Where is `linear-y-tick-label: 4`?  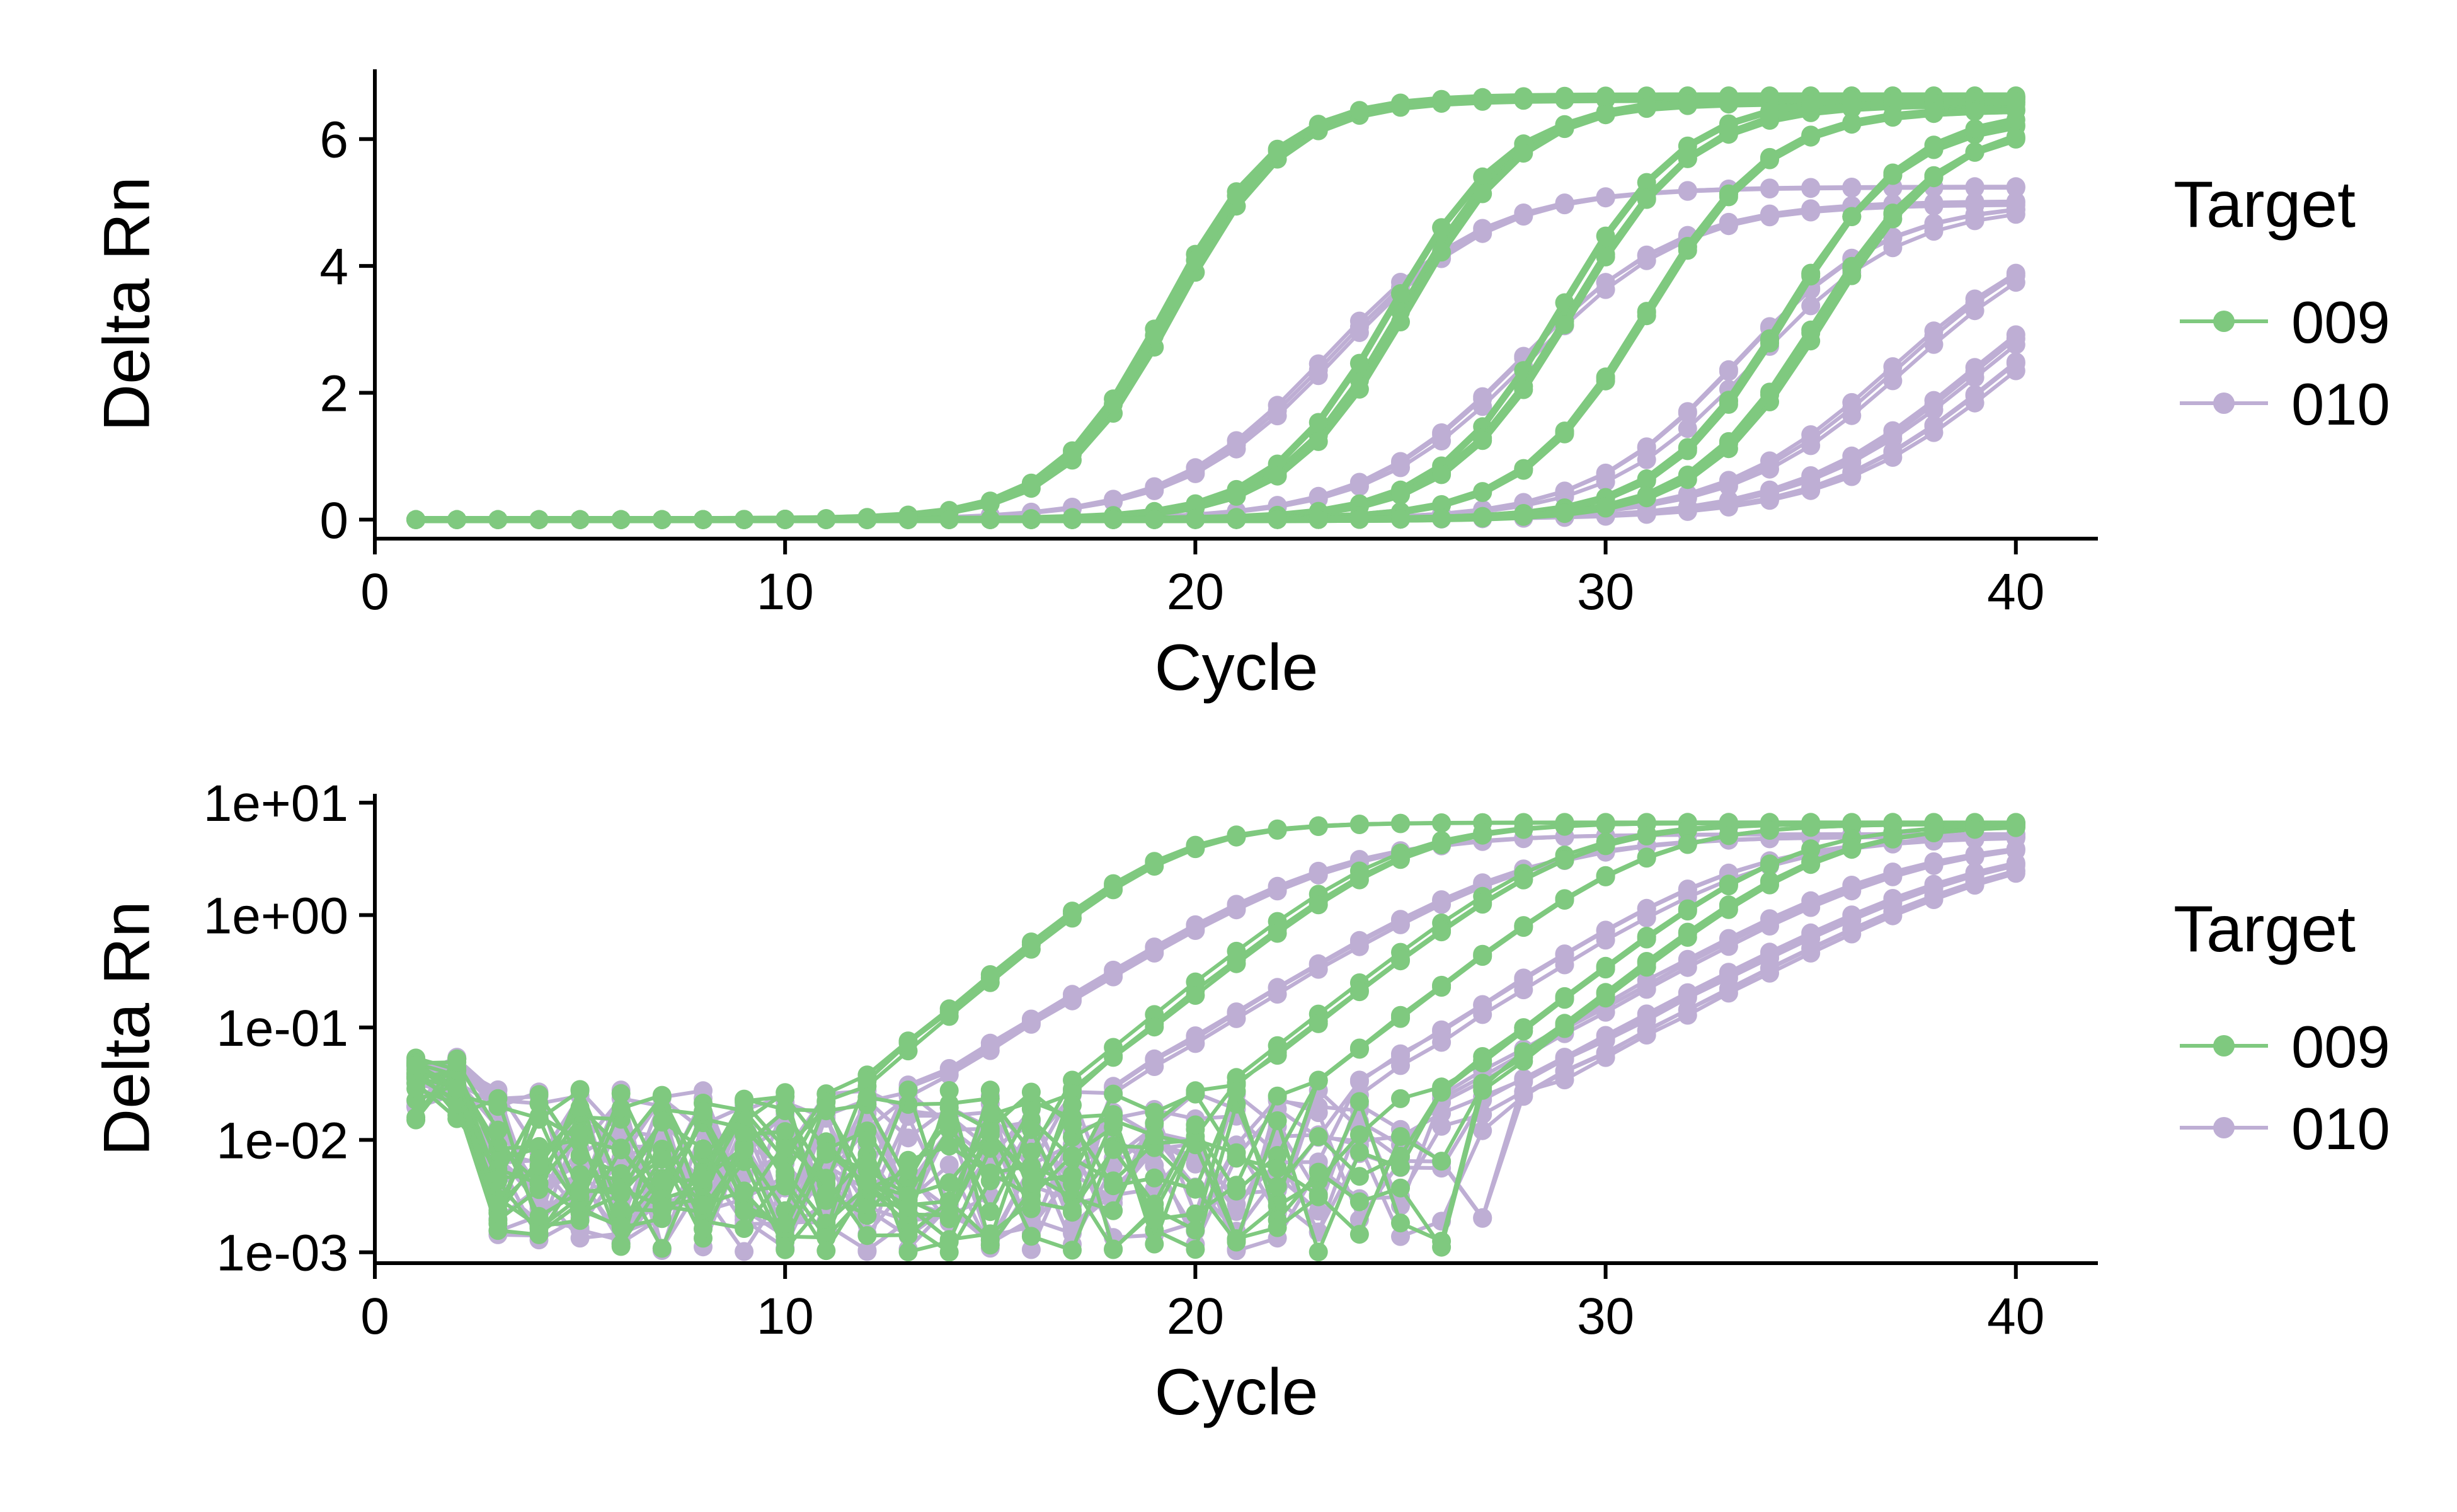
linear-y-tick-label: 4 is located at coordinates (333, 266).